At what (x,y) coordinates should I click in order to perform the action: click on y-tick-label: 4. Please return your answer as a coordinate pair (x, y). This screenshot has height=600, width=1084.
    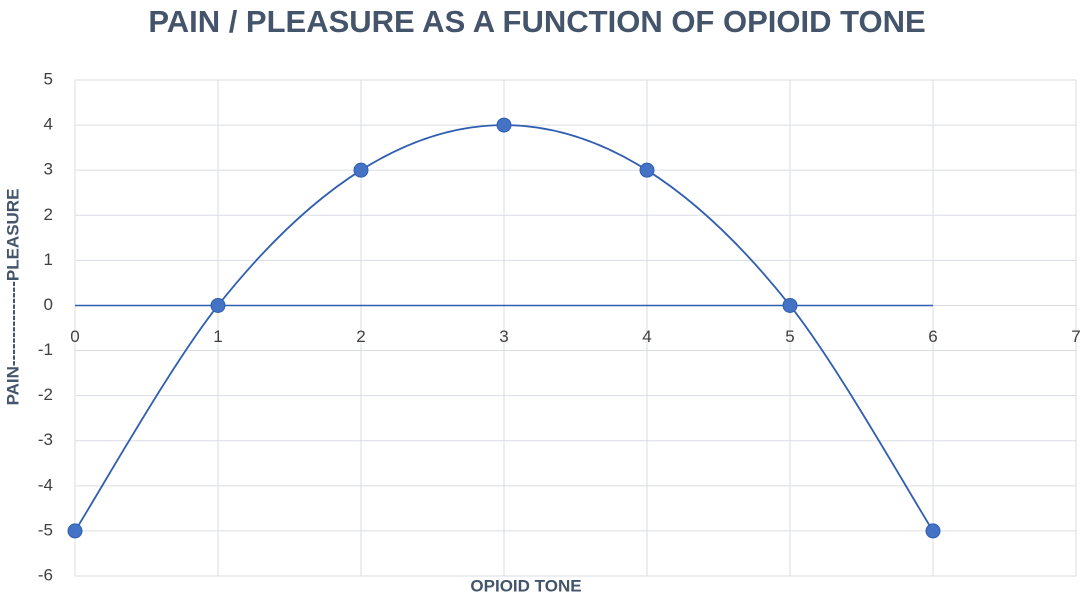
    Looking at the image, I should click on (48, 124).